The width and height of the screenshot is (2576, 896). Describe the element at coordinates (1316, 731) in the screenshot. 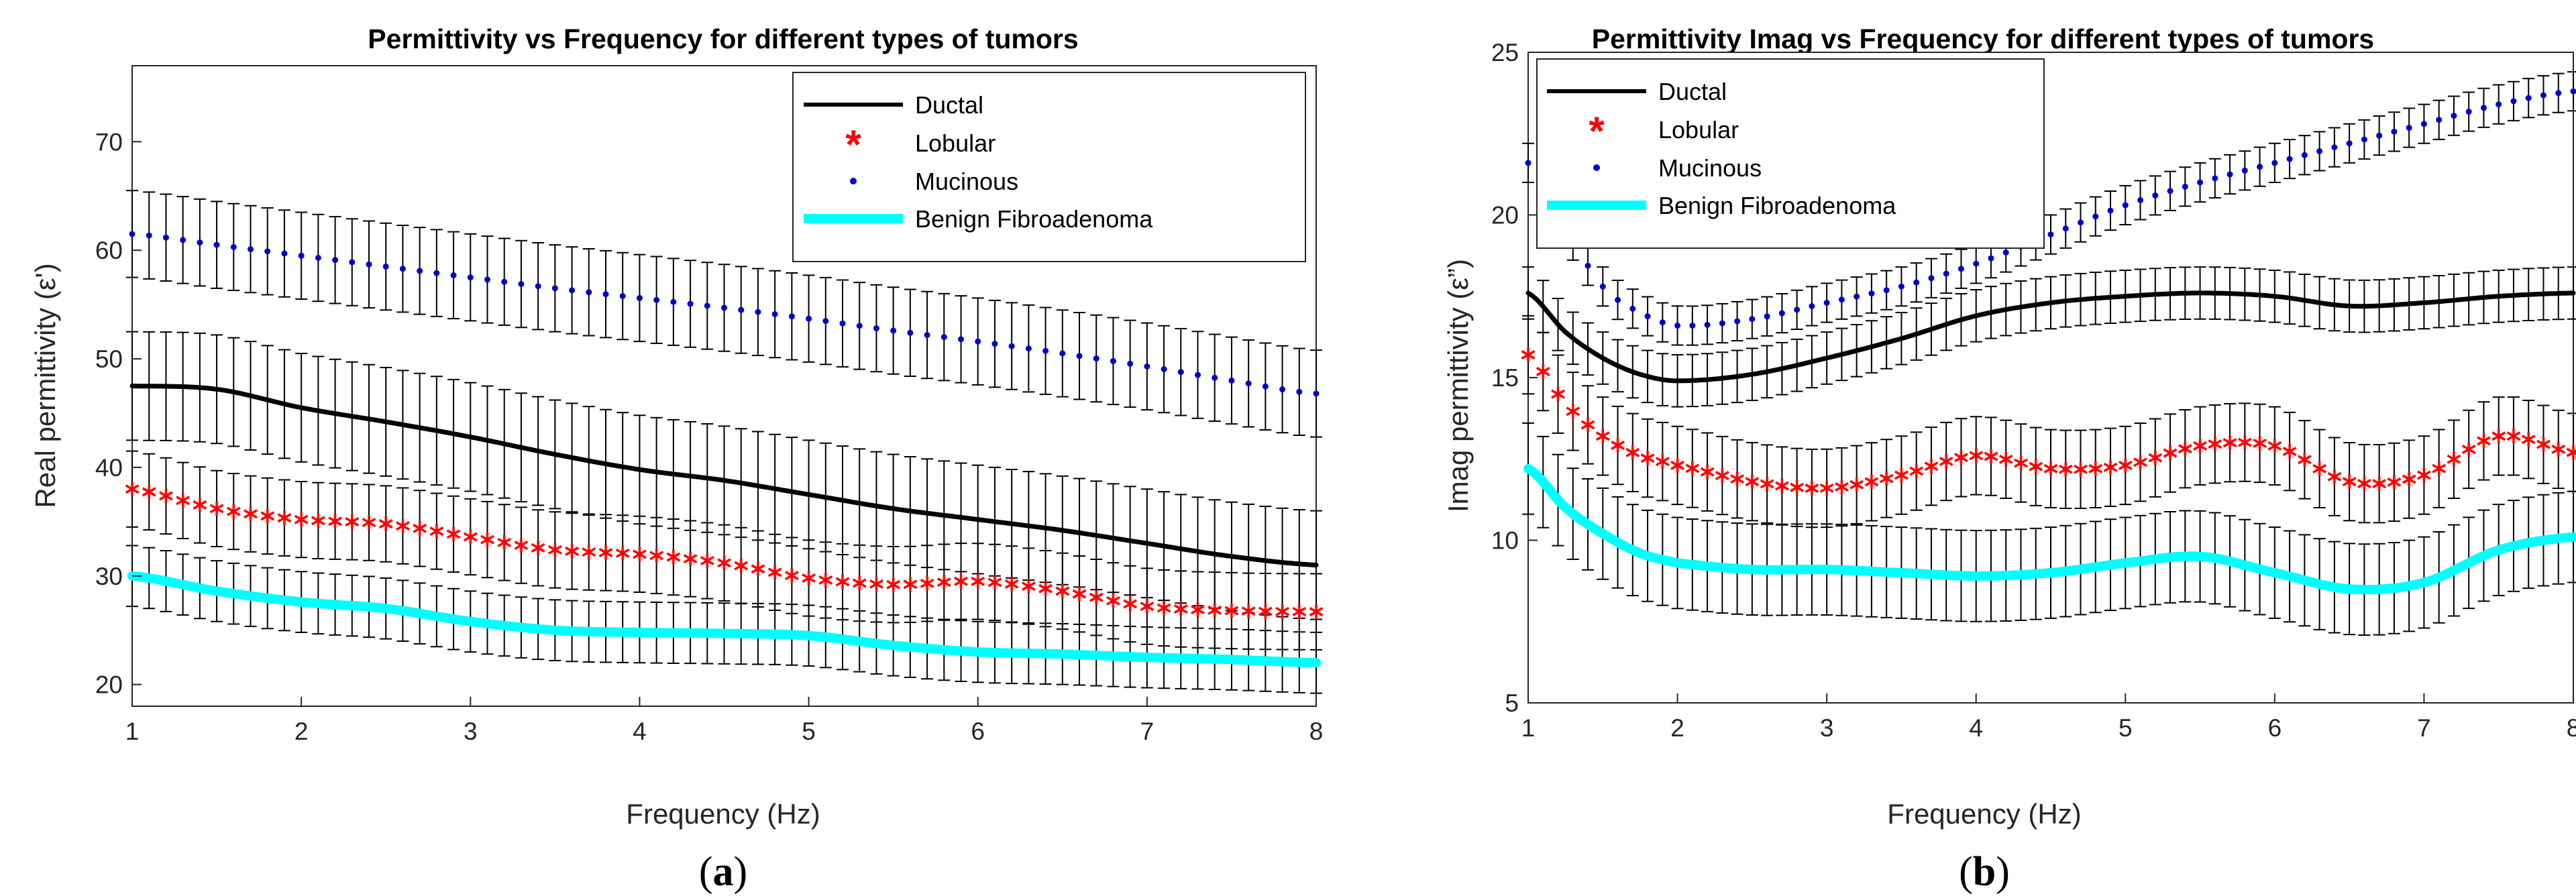

I see `x-tick-label: 8` at that location.